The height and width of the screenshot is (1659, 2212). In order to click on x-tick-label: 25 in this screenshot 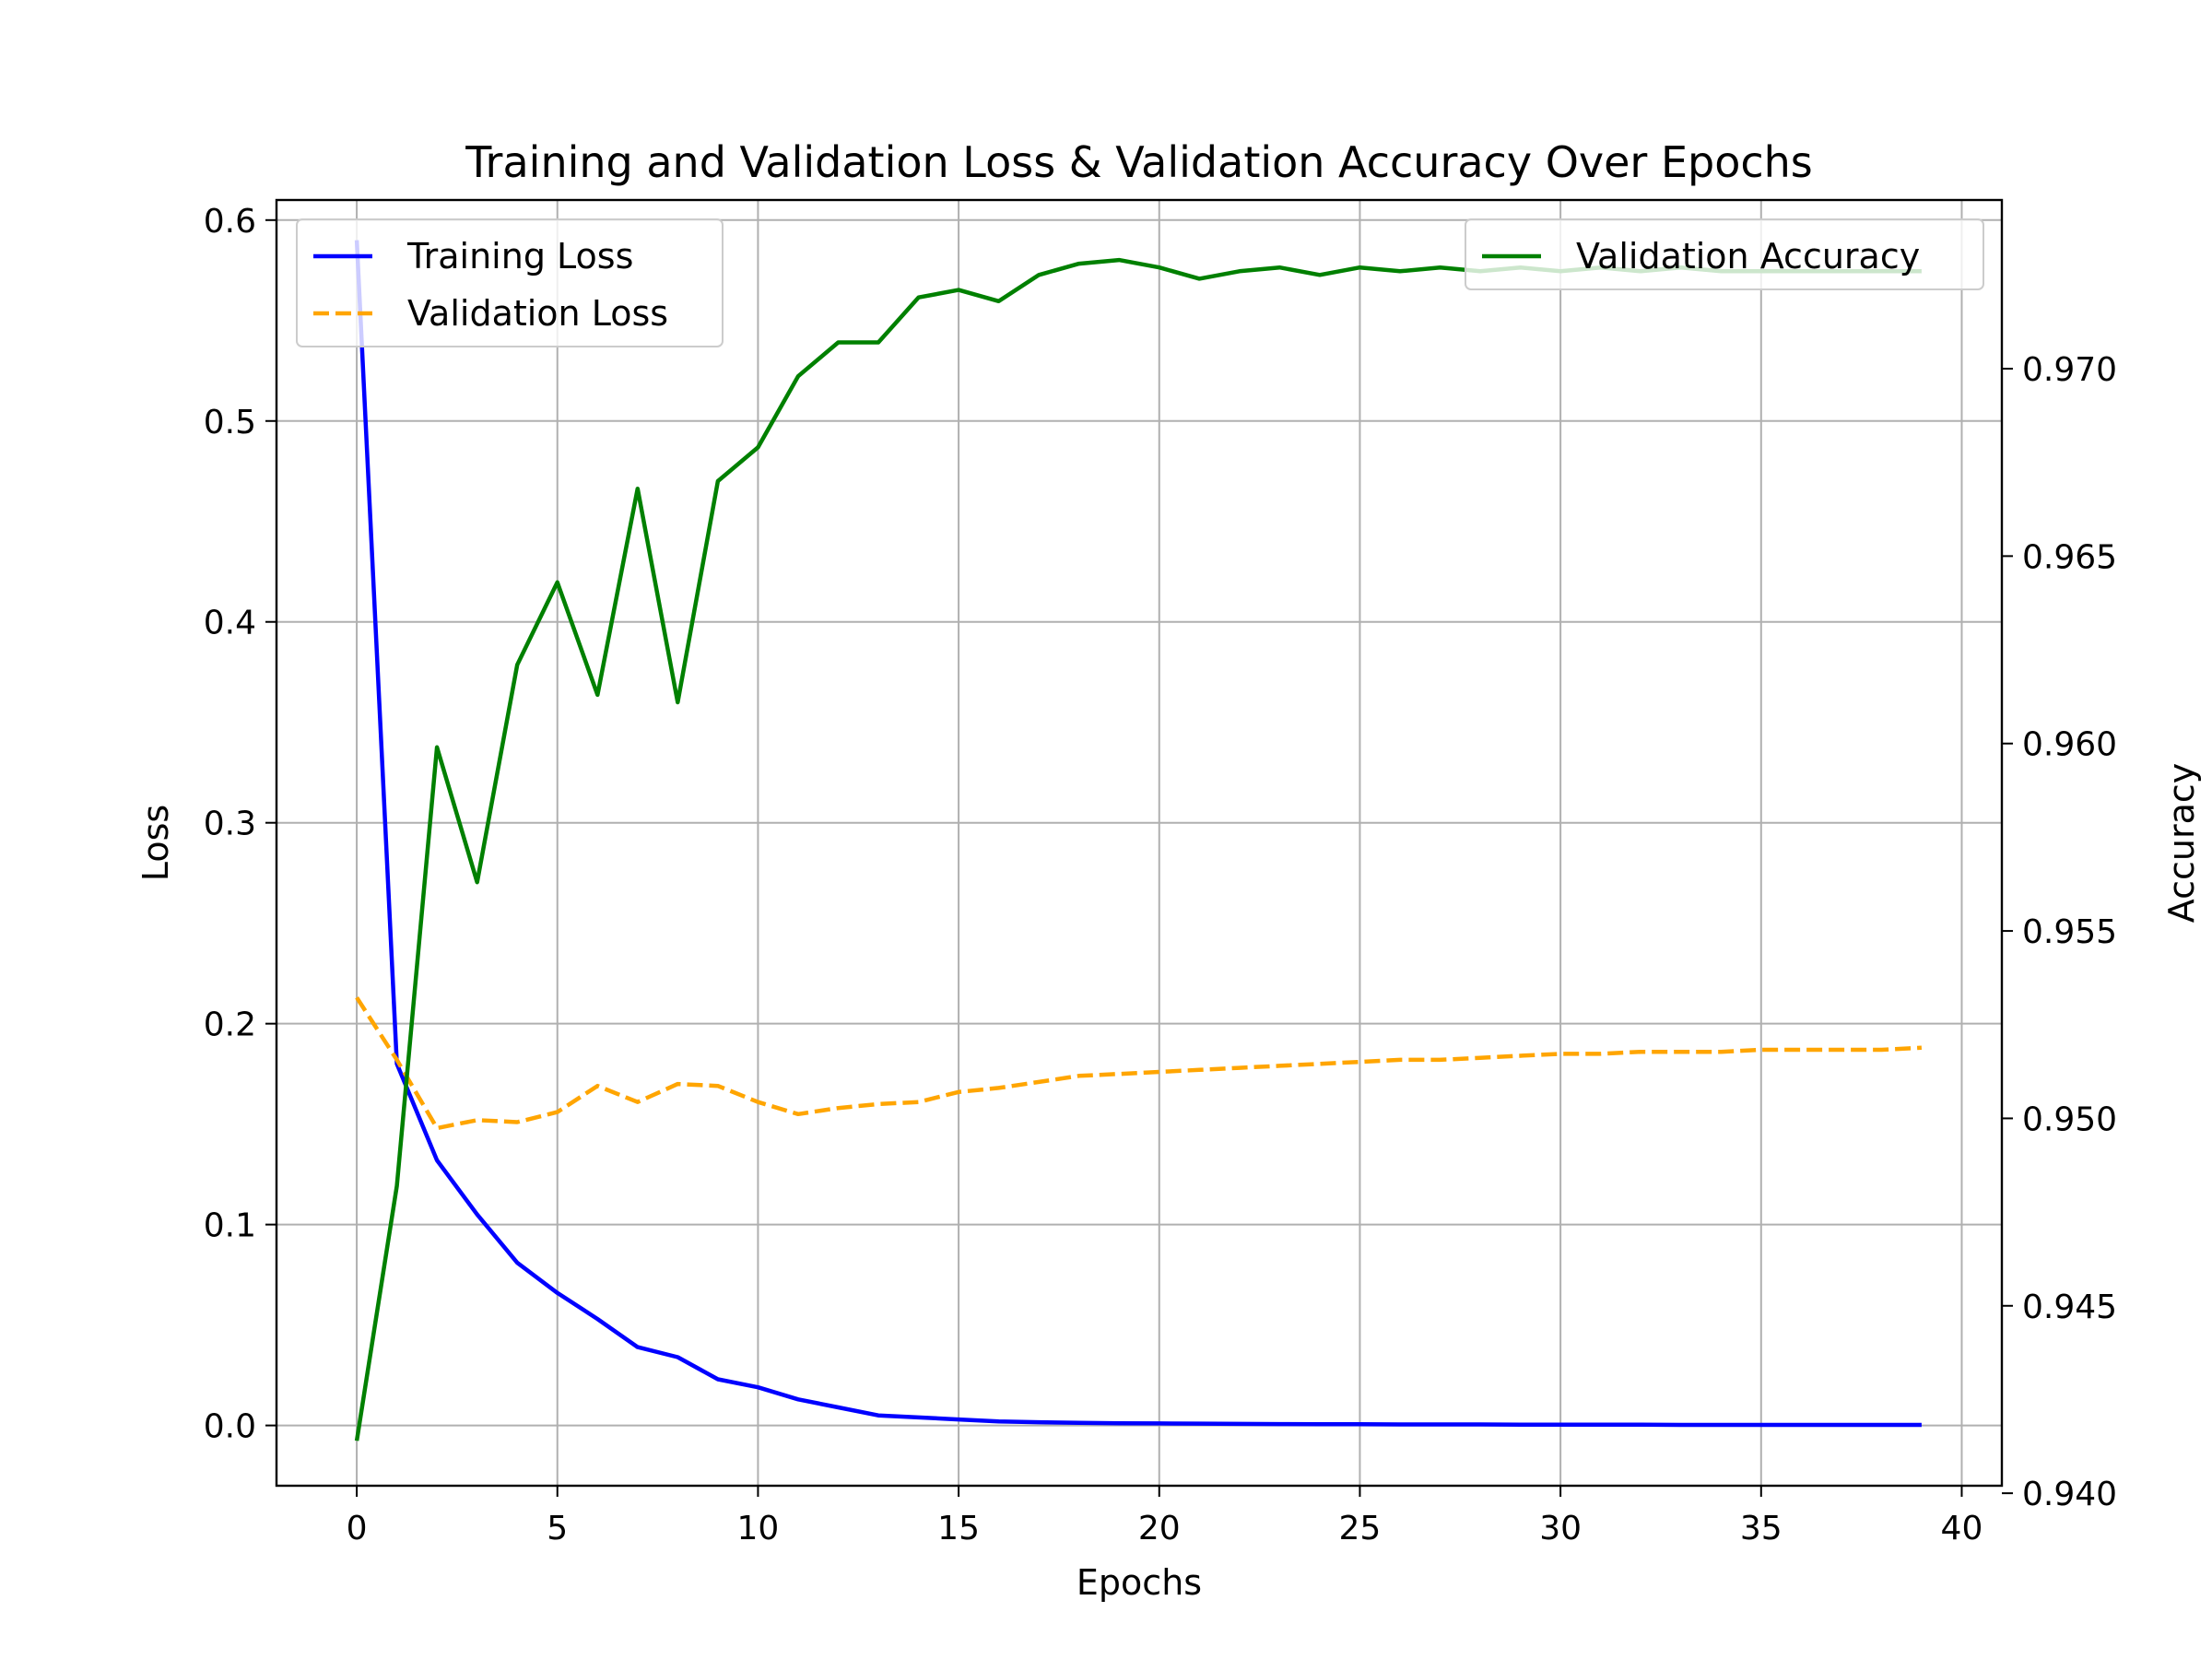, I will do `click(1360, 1528)`.